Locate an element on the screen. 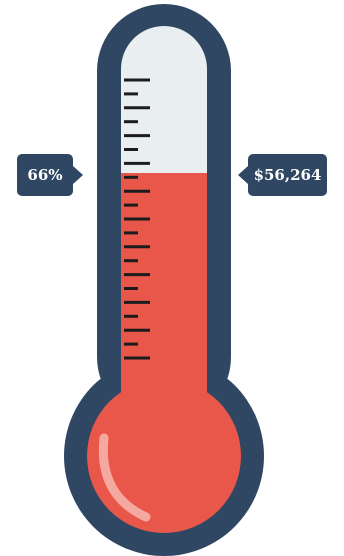 The height and width of the screenshot is (556, 344). percent-callout: 66% is located at coordinates (50, 175).